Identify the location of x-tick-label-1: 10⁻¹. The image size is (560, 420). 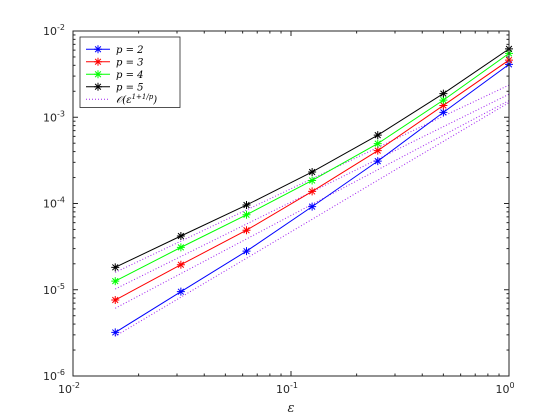
(287, 388).